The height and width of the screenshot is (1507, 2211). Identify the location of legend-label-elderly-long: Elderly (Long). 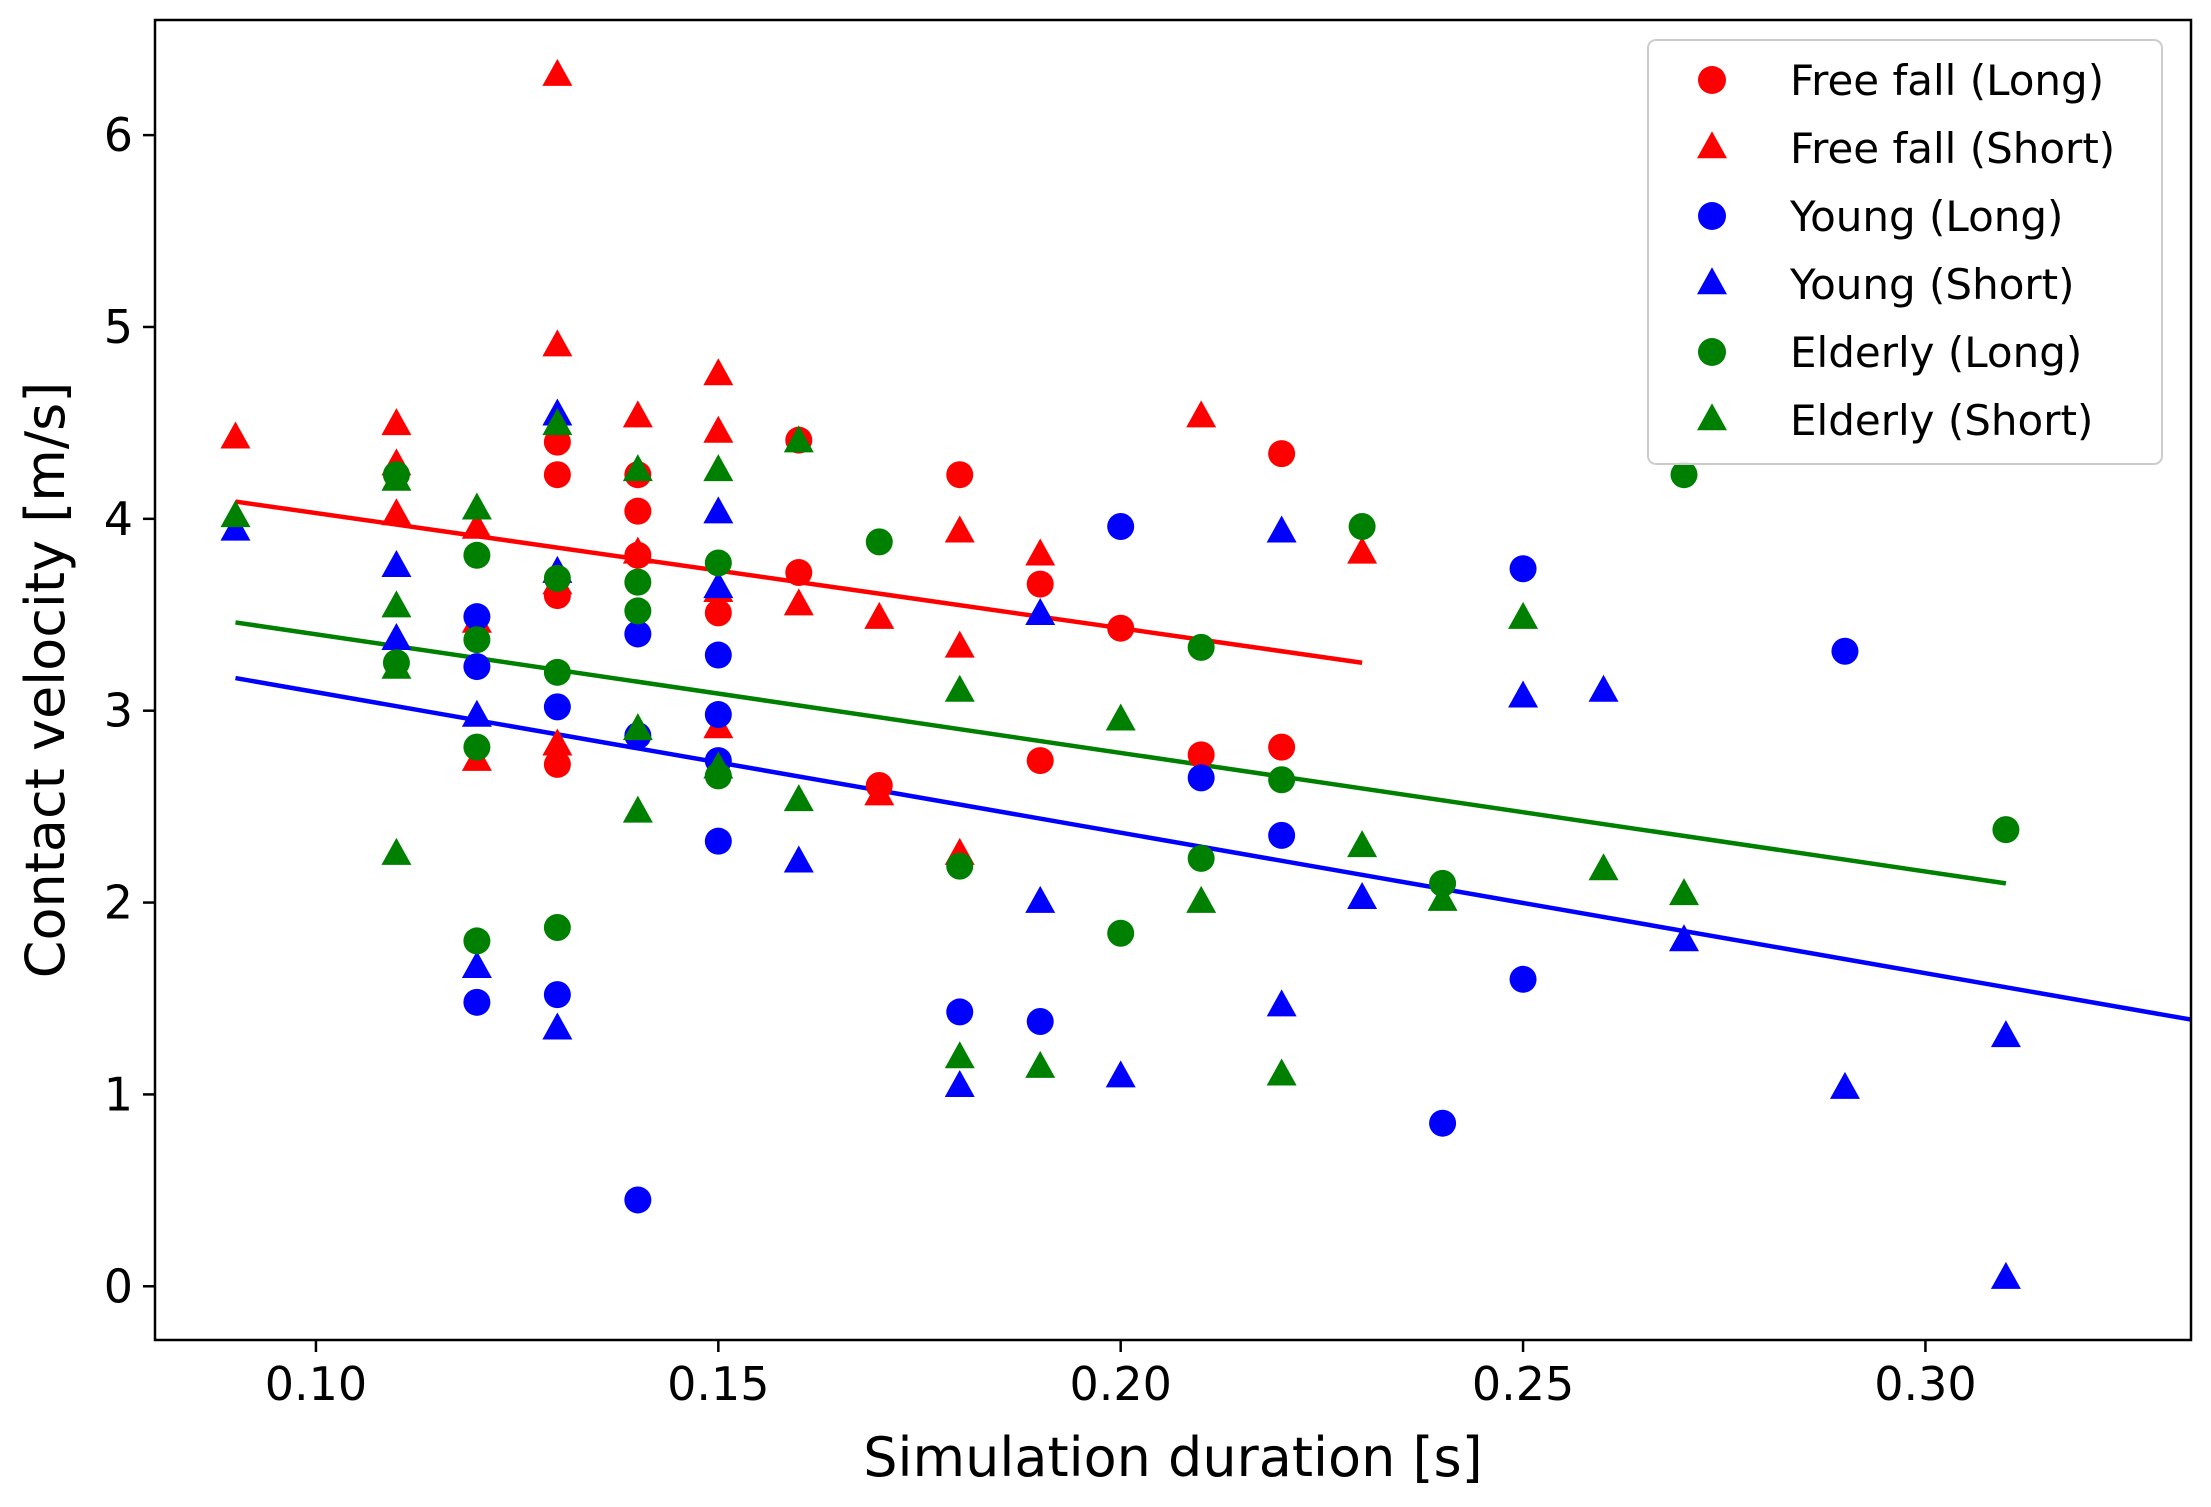
(1936, 352).